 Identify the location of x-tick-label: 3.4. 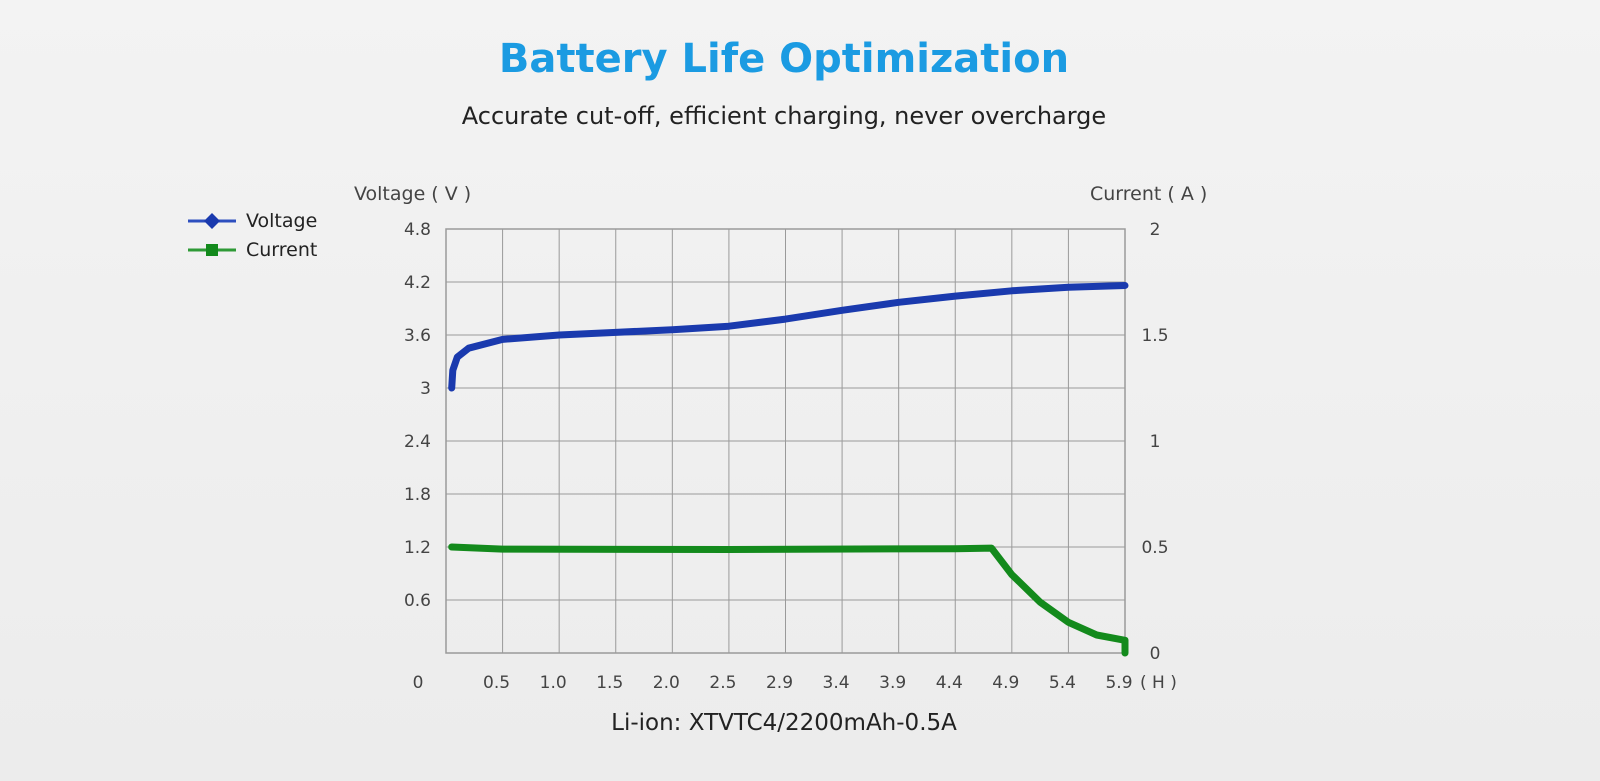
(836, 683).